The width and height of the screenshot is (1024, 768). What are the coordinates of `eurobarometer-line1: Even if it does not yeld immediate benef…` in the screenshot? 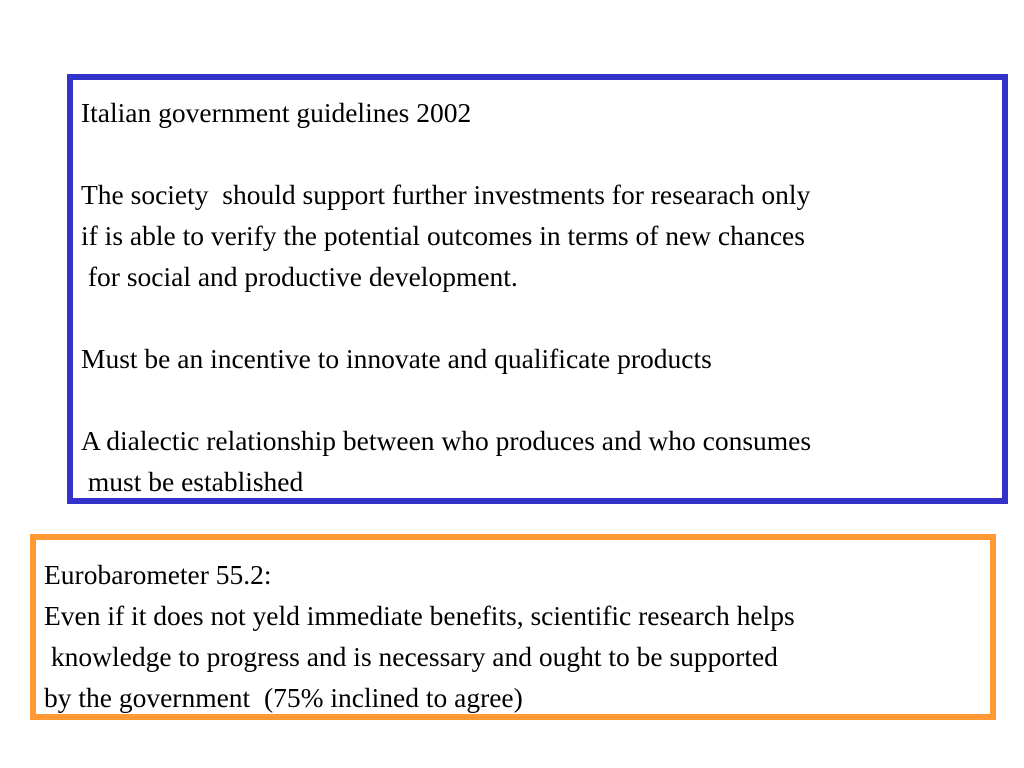 It's located at (419, 615).